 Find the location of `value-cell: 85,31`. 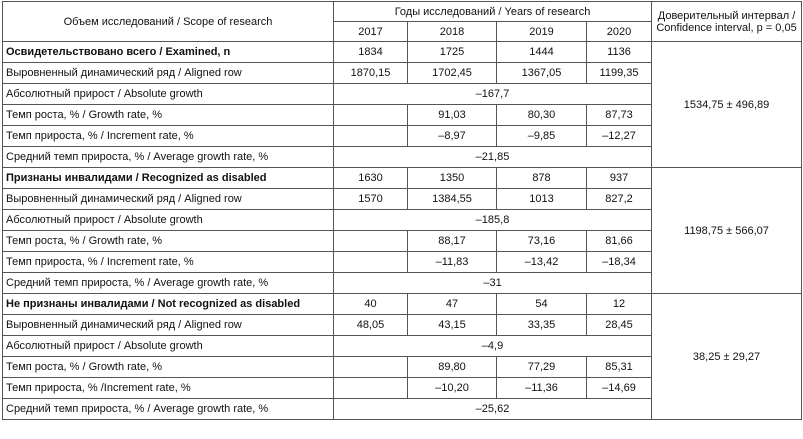

value-cell: 85,31 is located at coordinates (619, 367).